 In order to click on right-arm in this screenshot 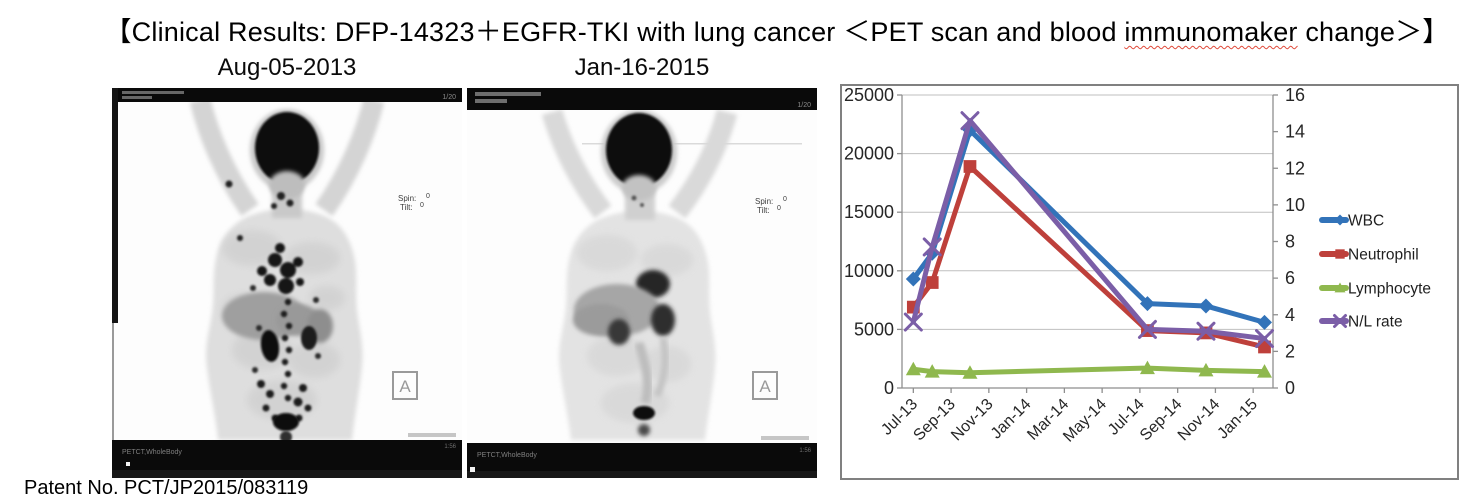, I will do `click(350, 157)`.